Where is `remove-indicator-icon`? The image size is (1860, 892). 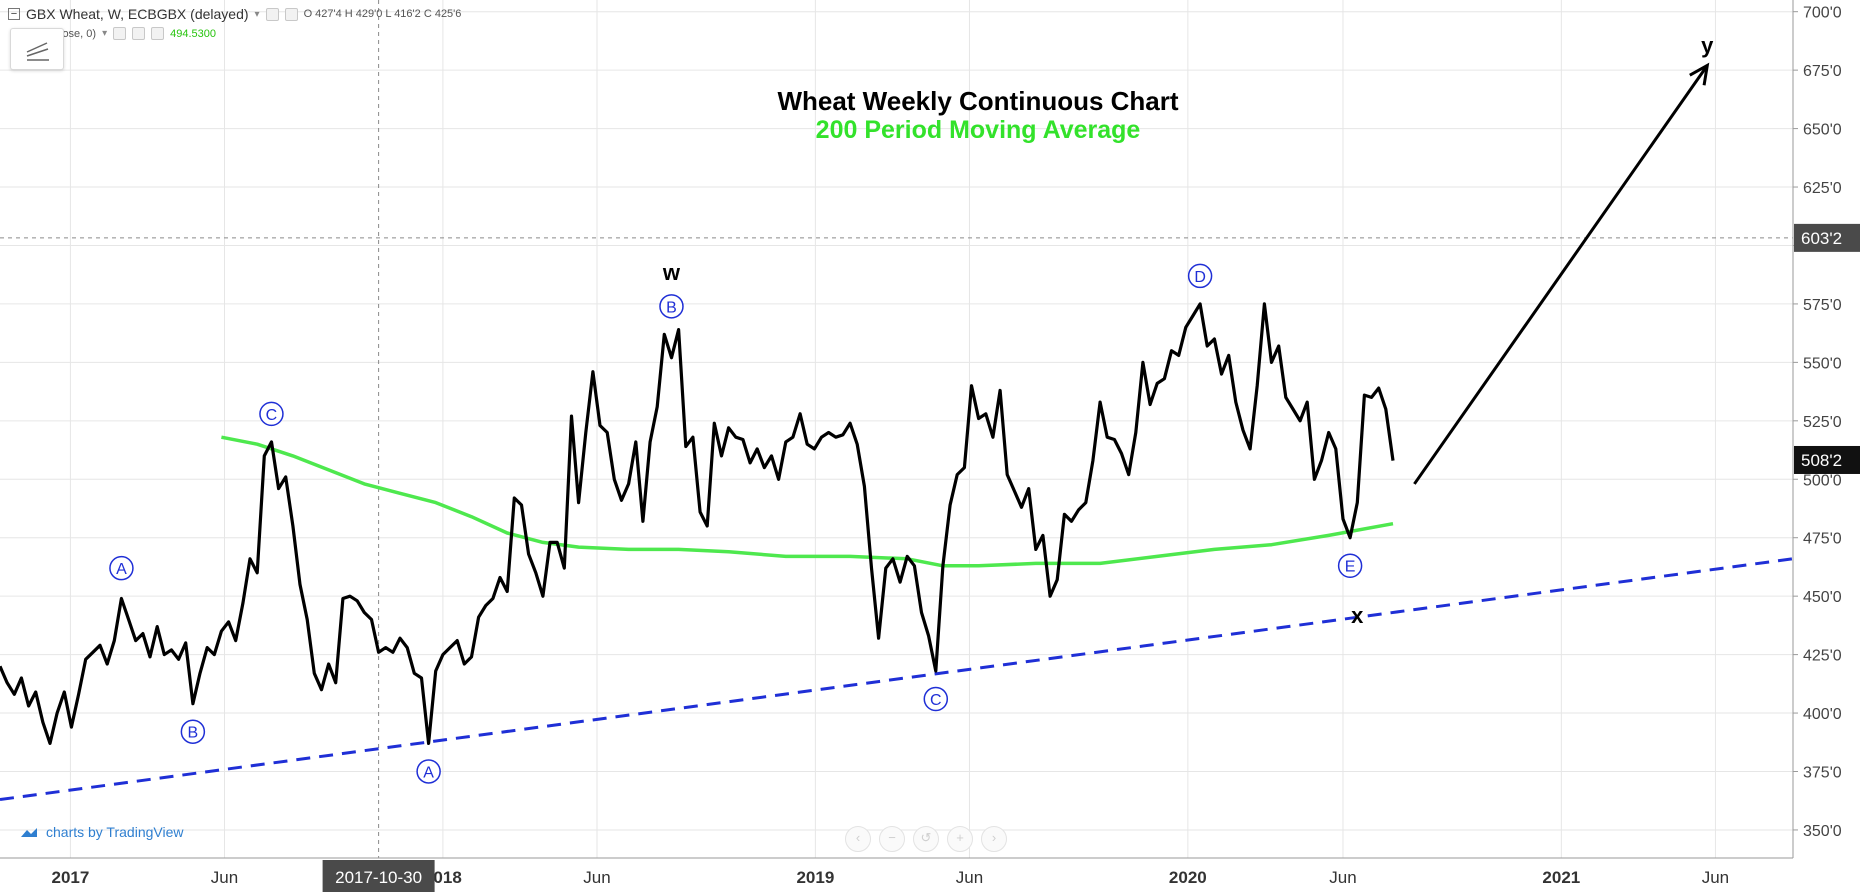 remove-indicator-icon is located at coordinates (158, 33).